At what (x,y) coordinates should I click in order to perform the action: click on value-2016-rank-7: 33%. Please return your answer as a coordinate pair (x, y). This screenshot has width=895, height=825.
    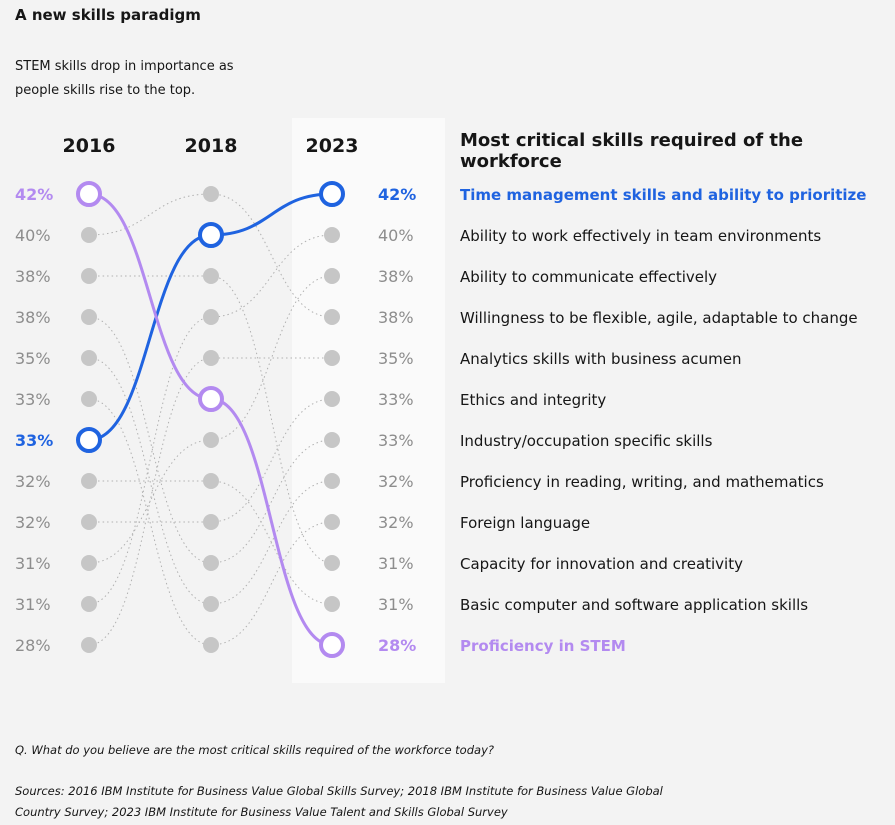
    Looking at the image, I should click on (34, 440).